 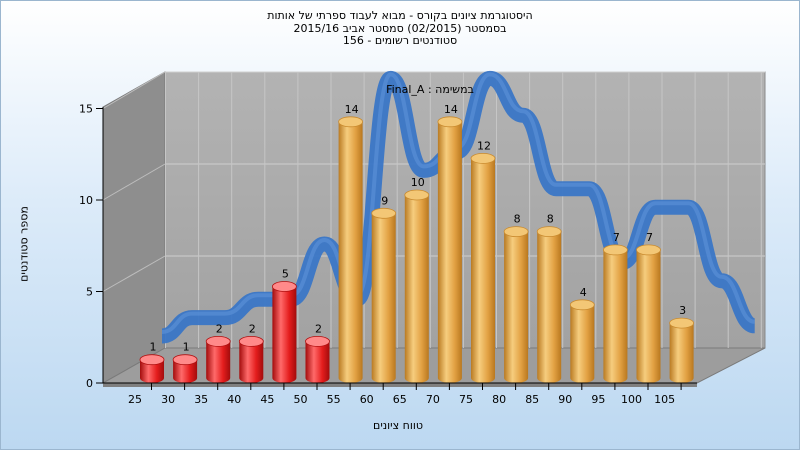 I want to click on bar: 3, so click(x=681, y=343).